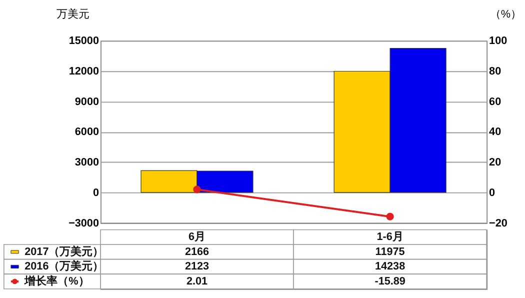 The width and height of the screenshot is (525, 298). Describe the element at coordinates (498, 223) in the screenshot. I see `y2-tick-label: −20` at that location.